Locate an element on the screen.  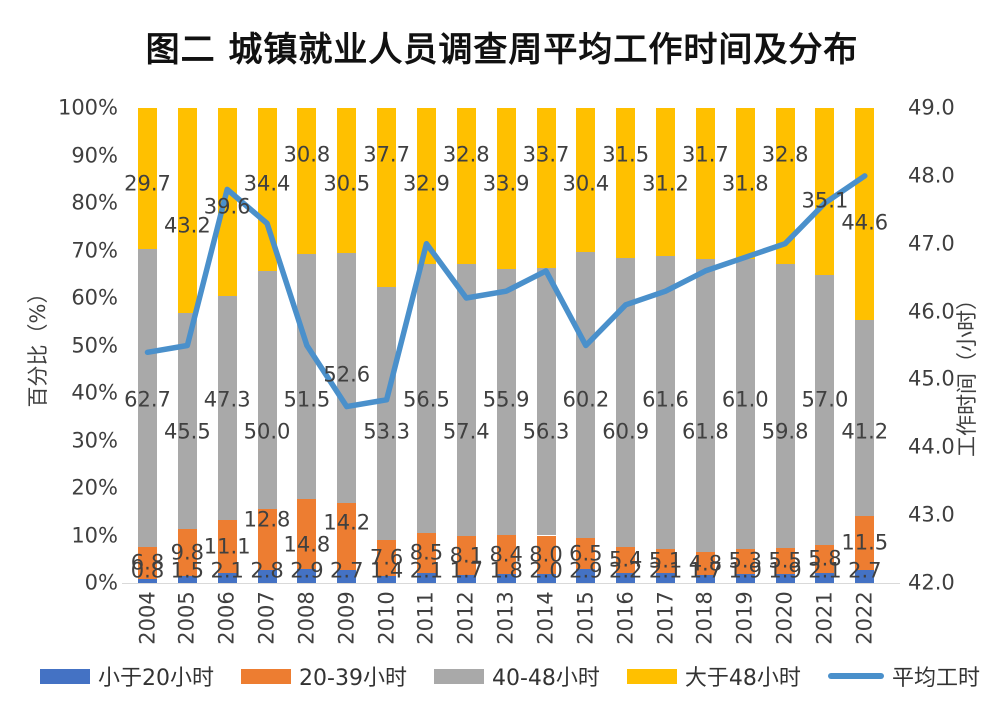
label-over48: 30.4 is located at coordinates (586, 183).